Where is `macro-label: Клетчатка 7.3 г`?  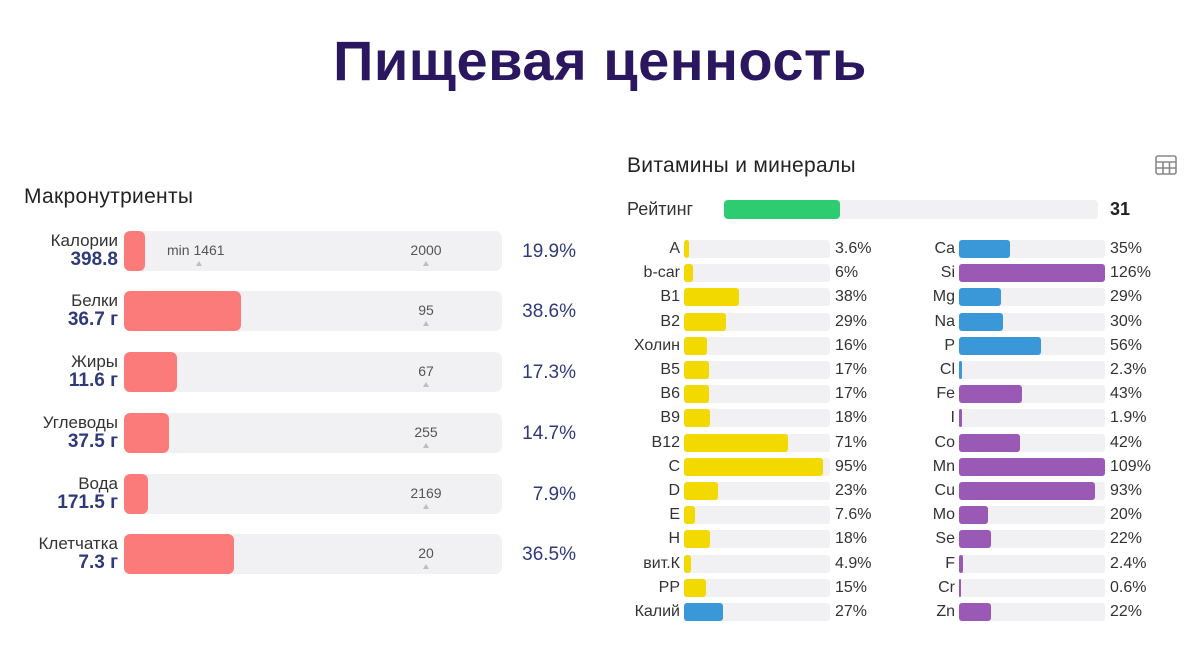
macro-label: Клетчатка 7.3 г is located at coordinates (63, 553).